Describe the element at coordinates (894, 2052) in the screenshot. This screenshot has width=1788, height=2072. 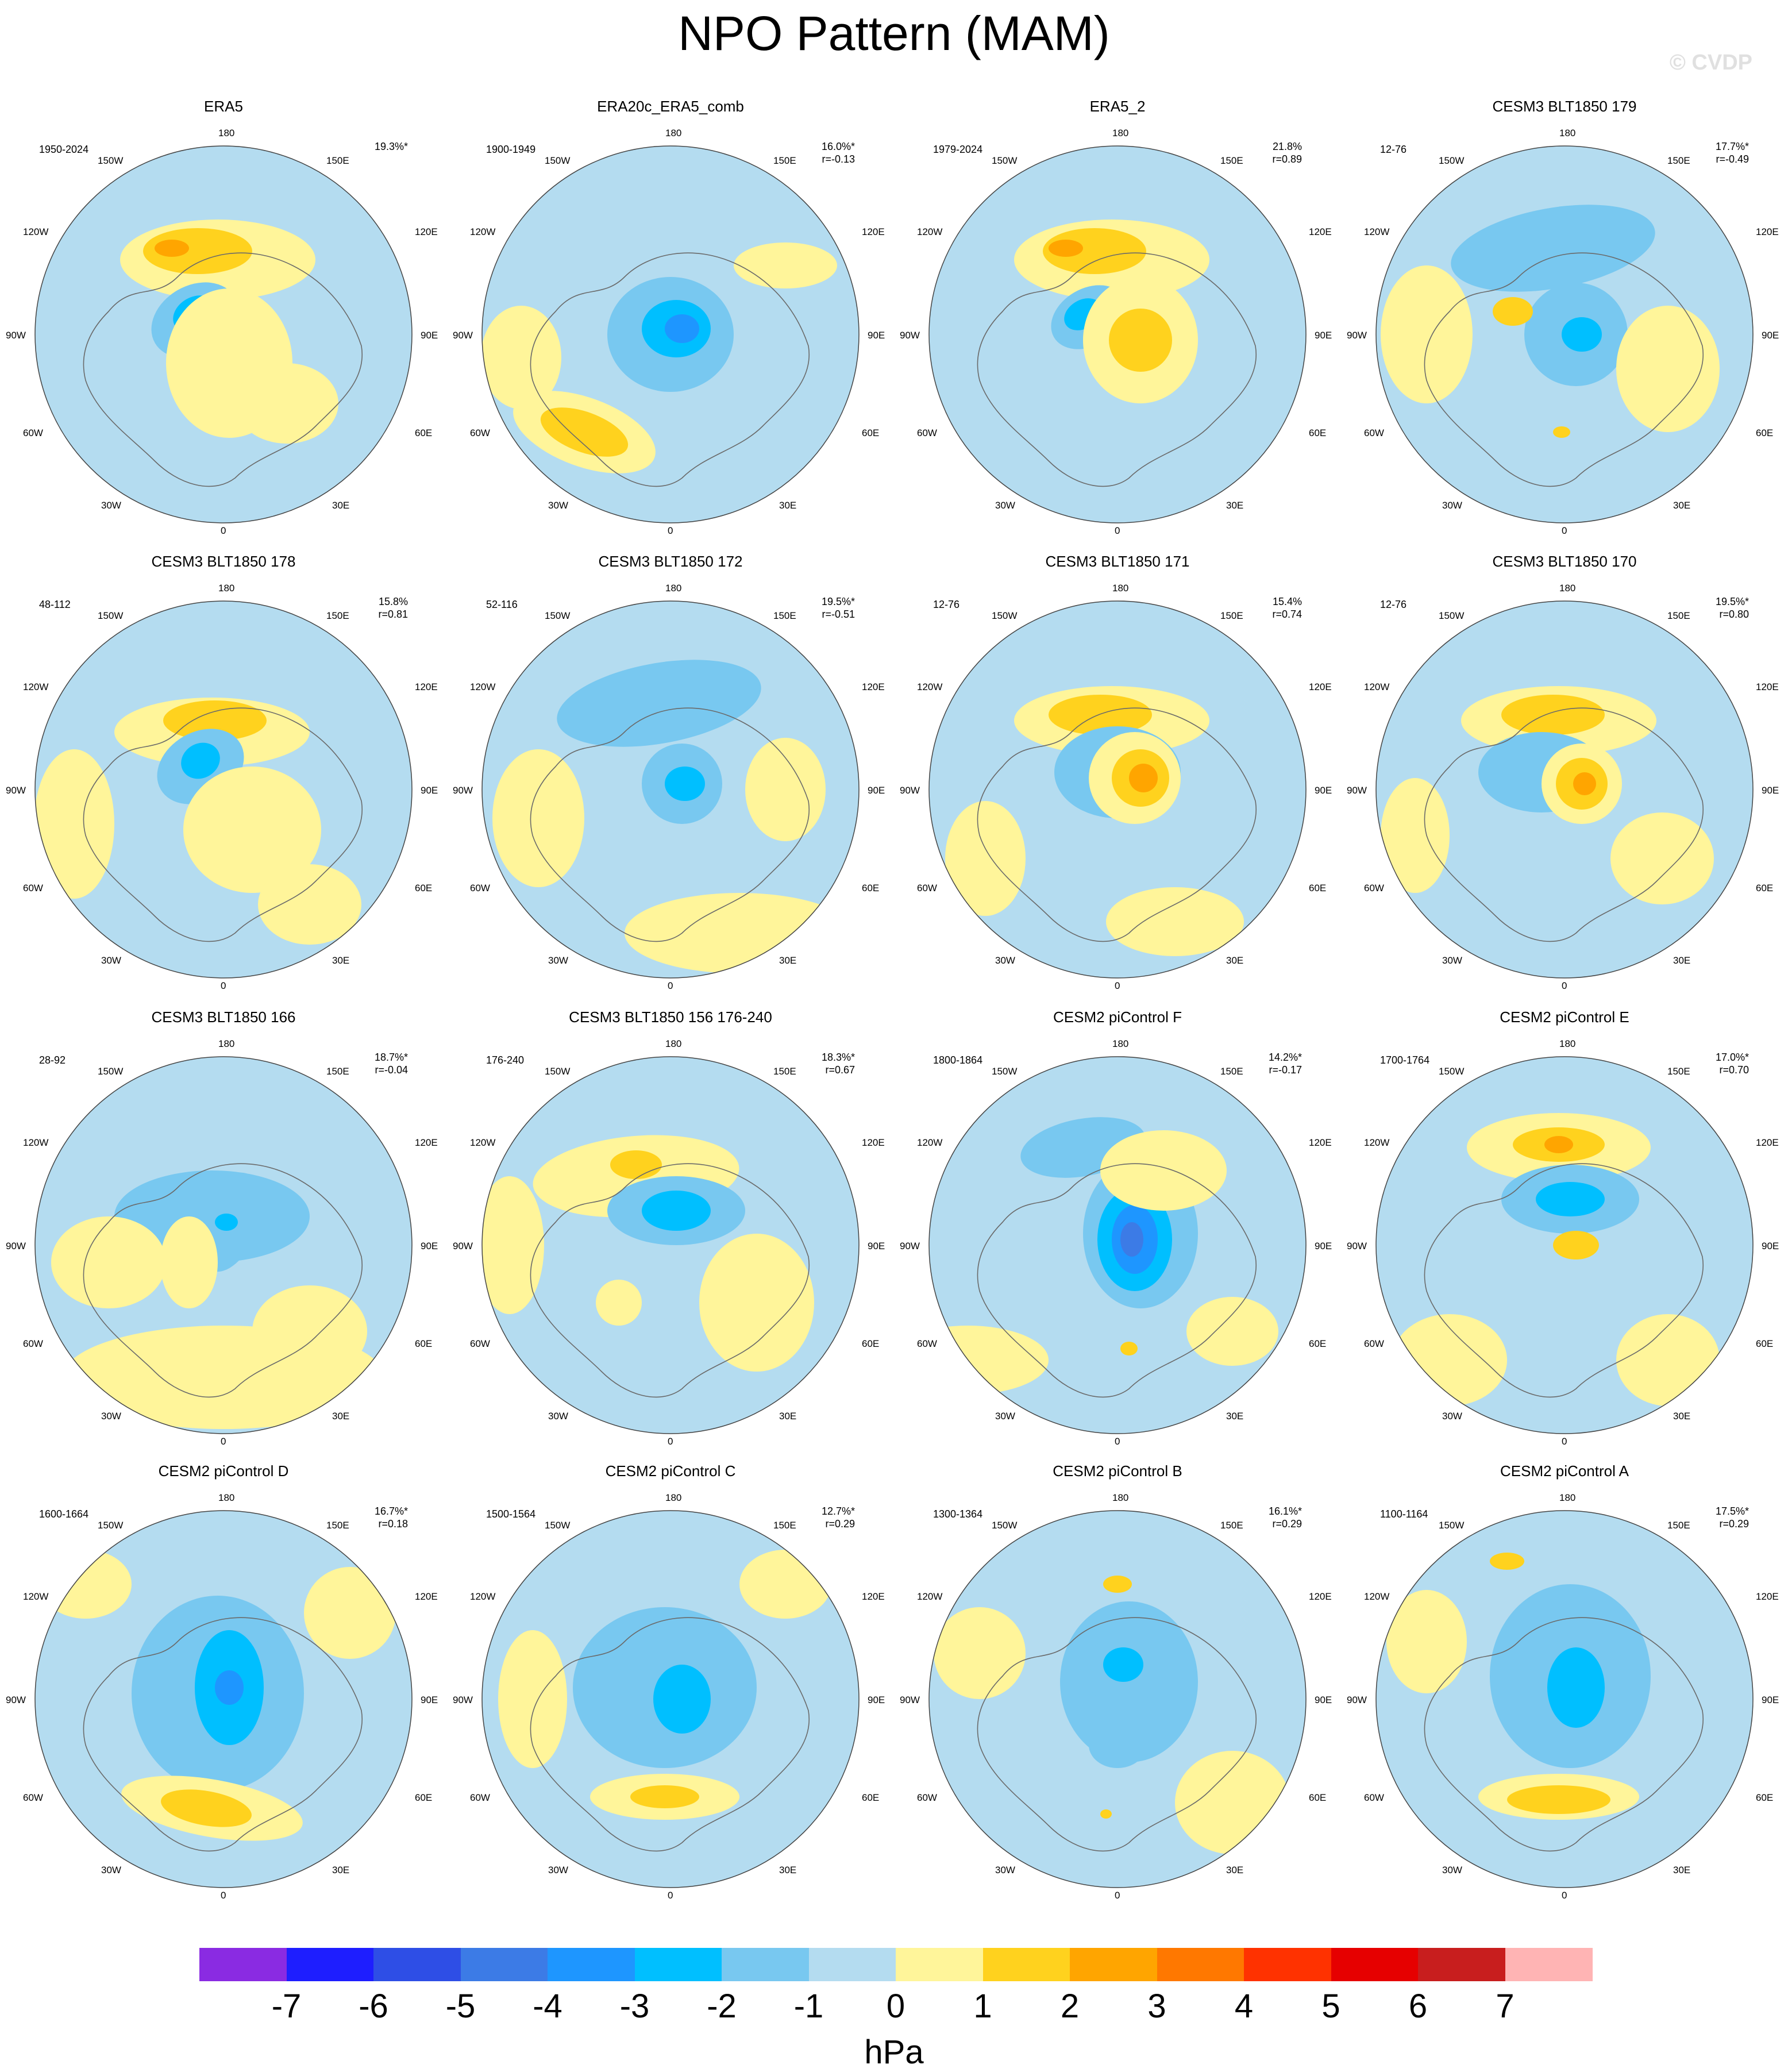
I see `colorbar-units: hPa` at that location.